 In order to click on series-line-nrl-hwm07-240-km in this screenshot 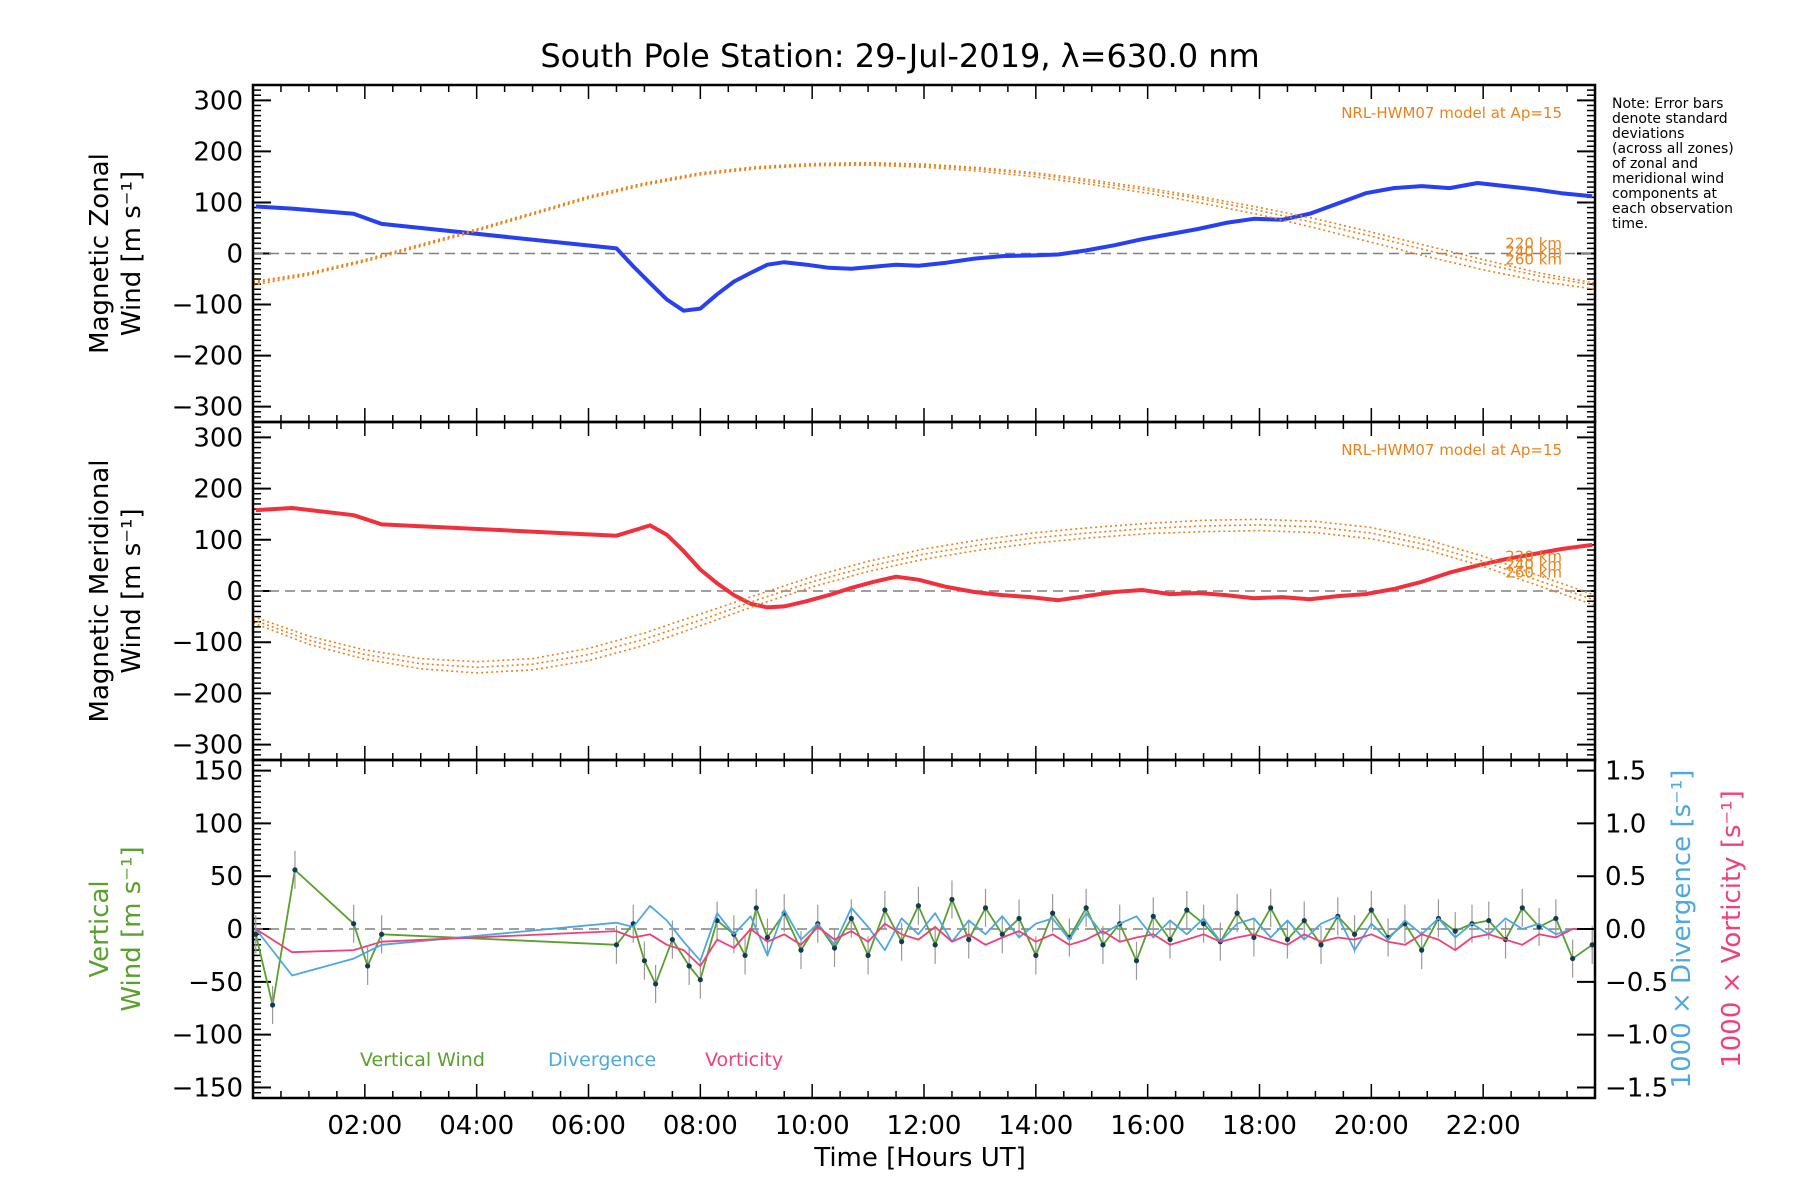, I will do `click(924, 224)`.